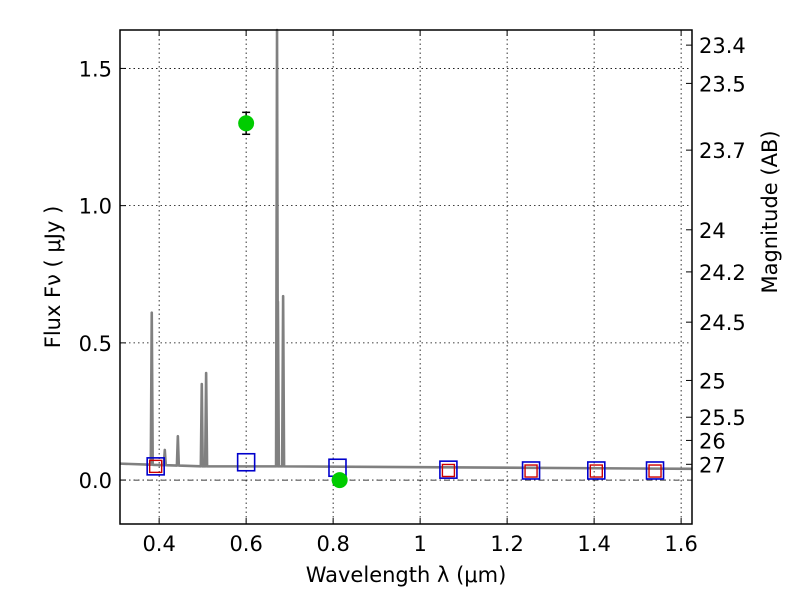  What do you see at coordinates (95, 207) in the screenshot?
I see `y-tick-label: 1.0` at bounding box center [95, 207].